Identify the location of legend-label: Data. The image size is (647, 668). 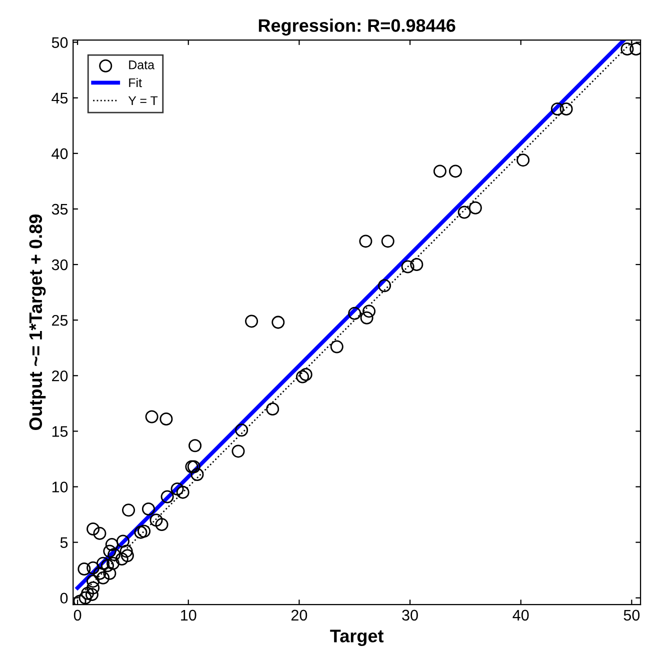
(142, 65).